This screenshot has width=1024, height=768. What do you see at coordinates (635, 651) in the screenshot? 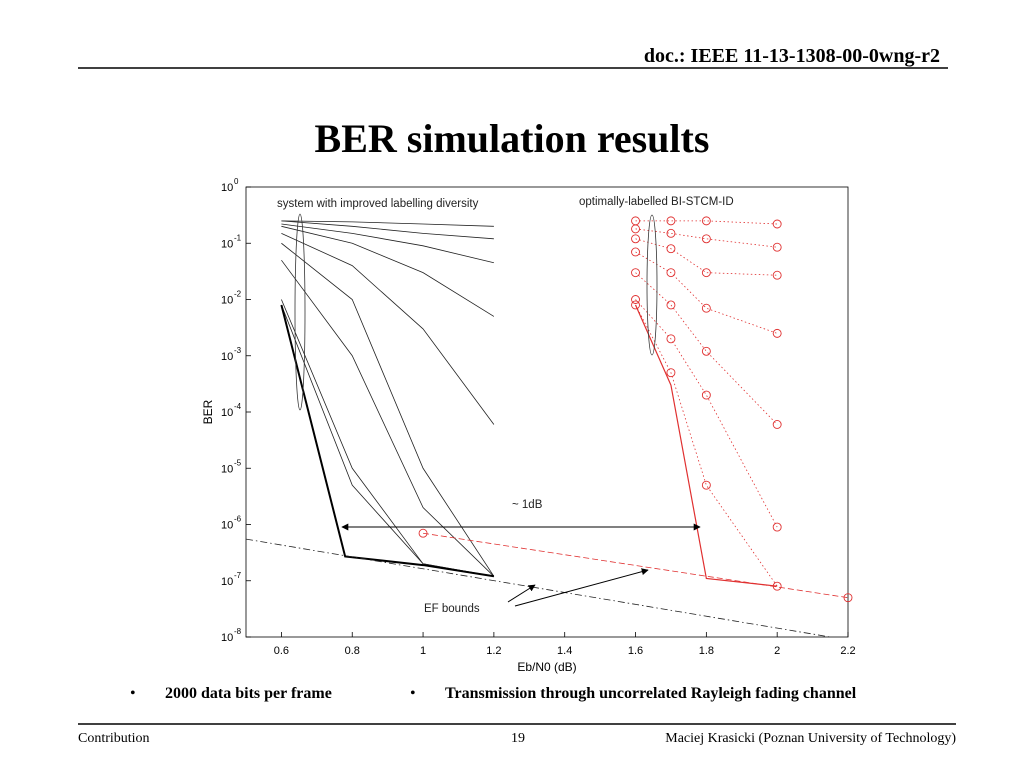
I see `x-tick-label: 1.6` at bounding box center [635, 651].